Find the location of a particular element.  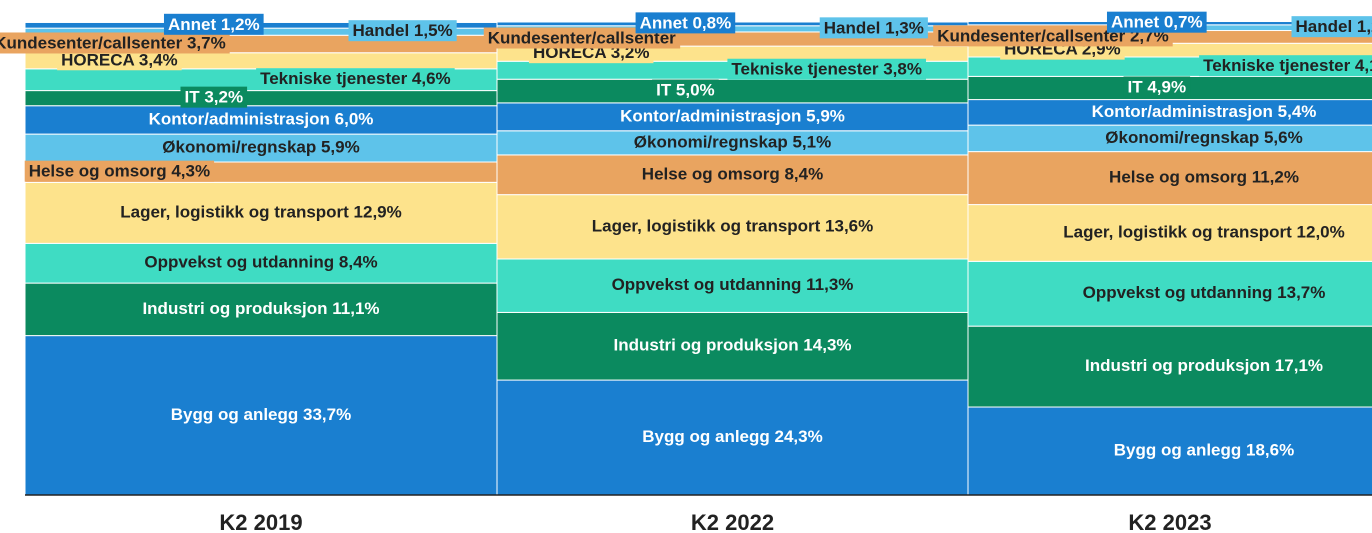

data-label: Lager, logistikk og transport 13,6% is located at coordinates (733, 225).